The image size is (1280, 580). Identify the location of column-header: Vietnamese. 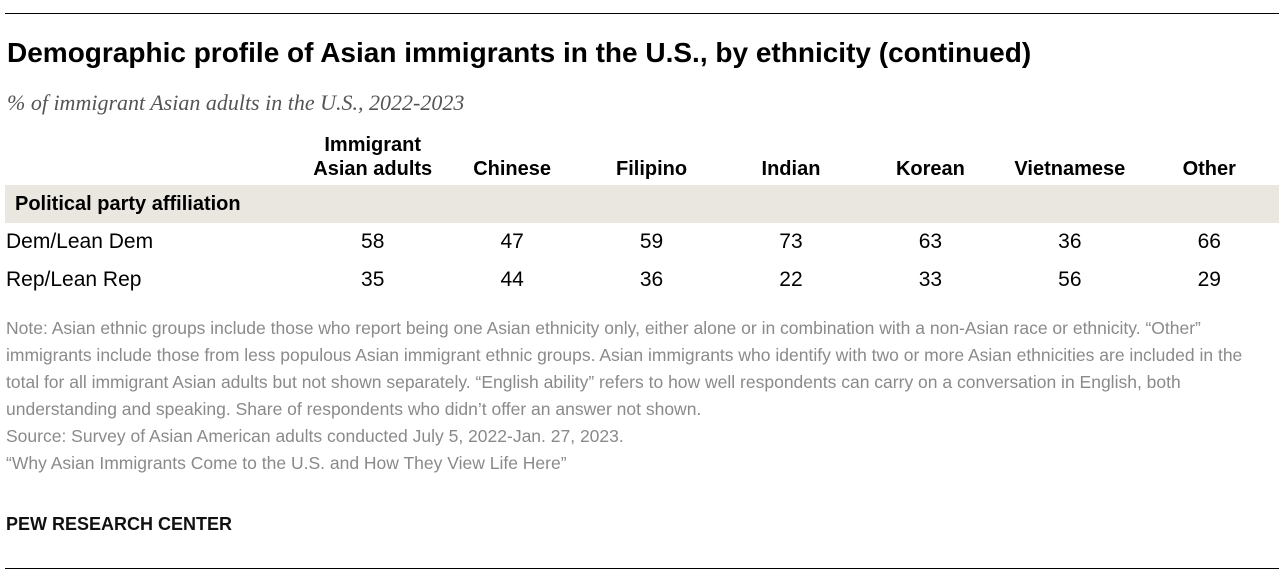
(1070, 169).